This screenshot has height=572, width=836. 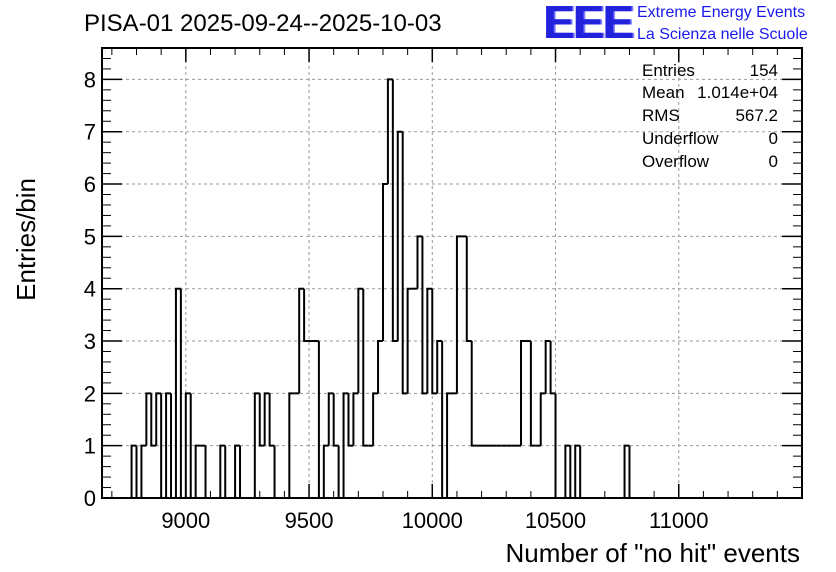 What do you see at coordinates (668, 70) in the screenshot?
I see `stat-entries-label: Entries` at bounding box center [668, 70].